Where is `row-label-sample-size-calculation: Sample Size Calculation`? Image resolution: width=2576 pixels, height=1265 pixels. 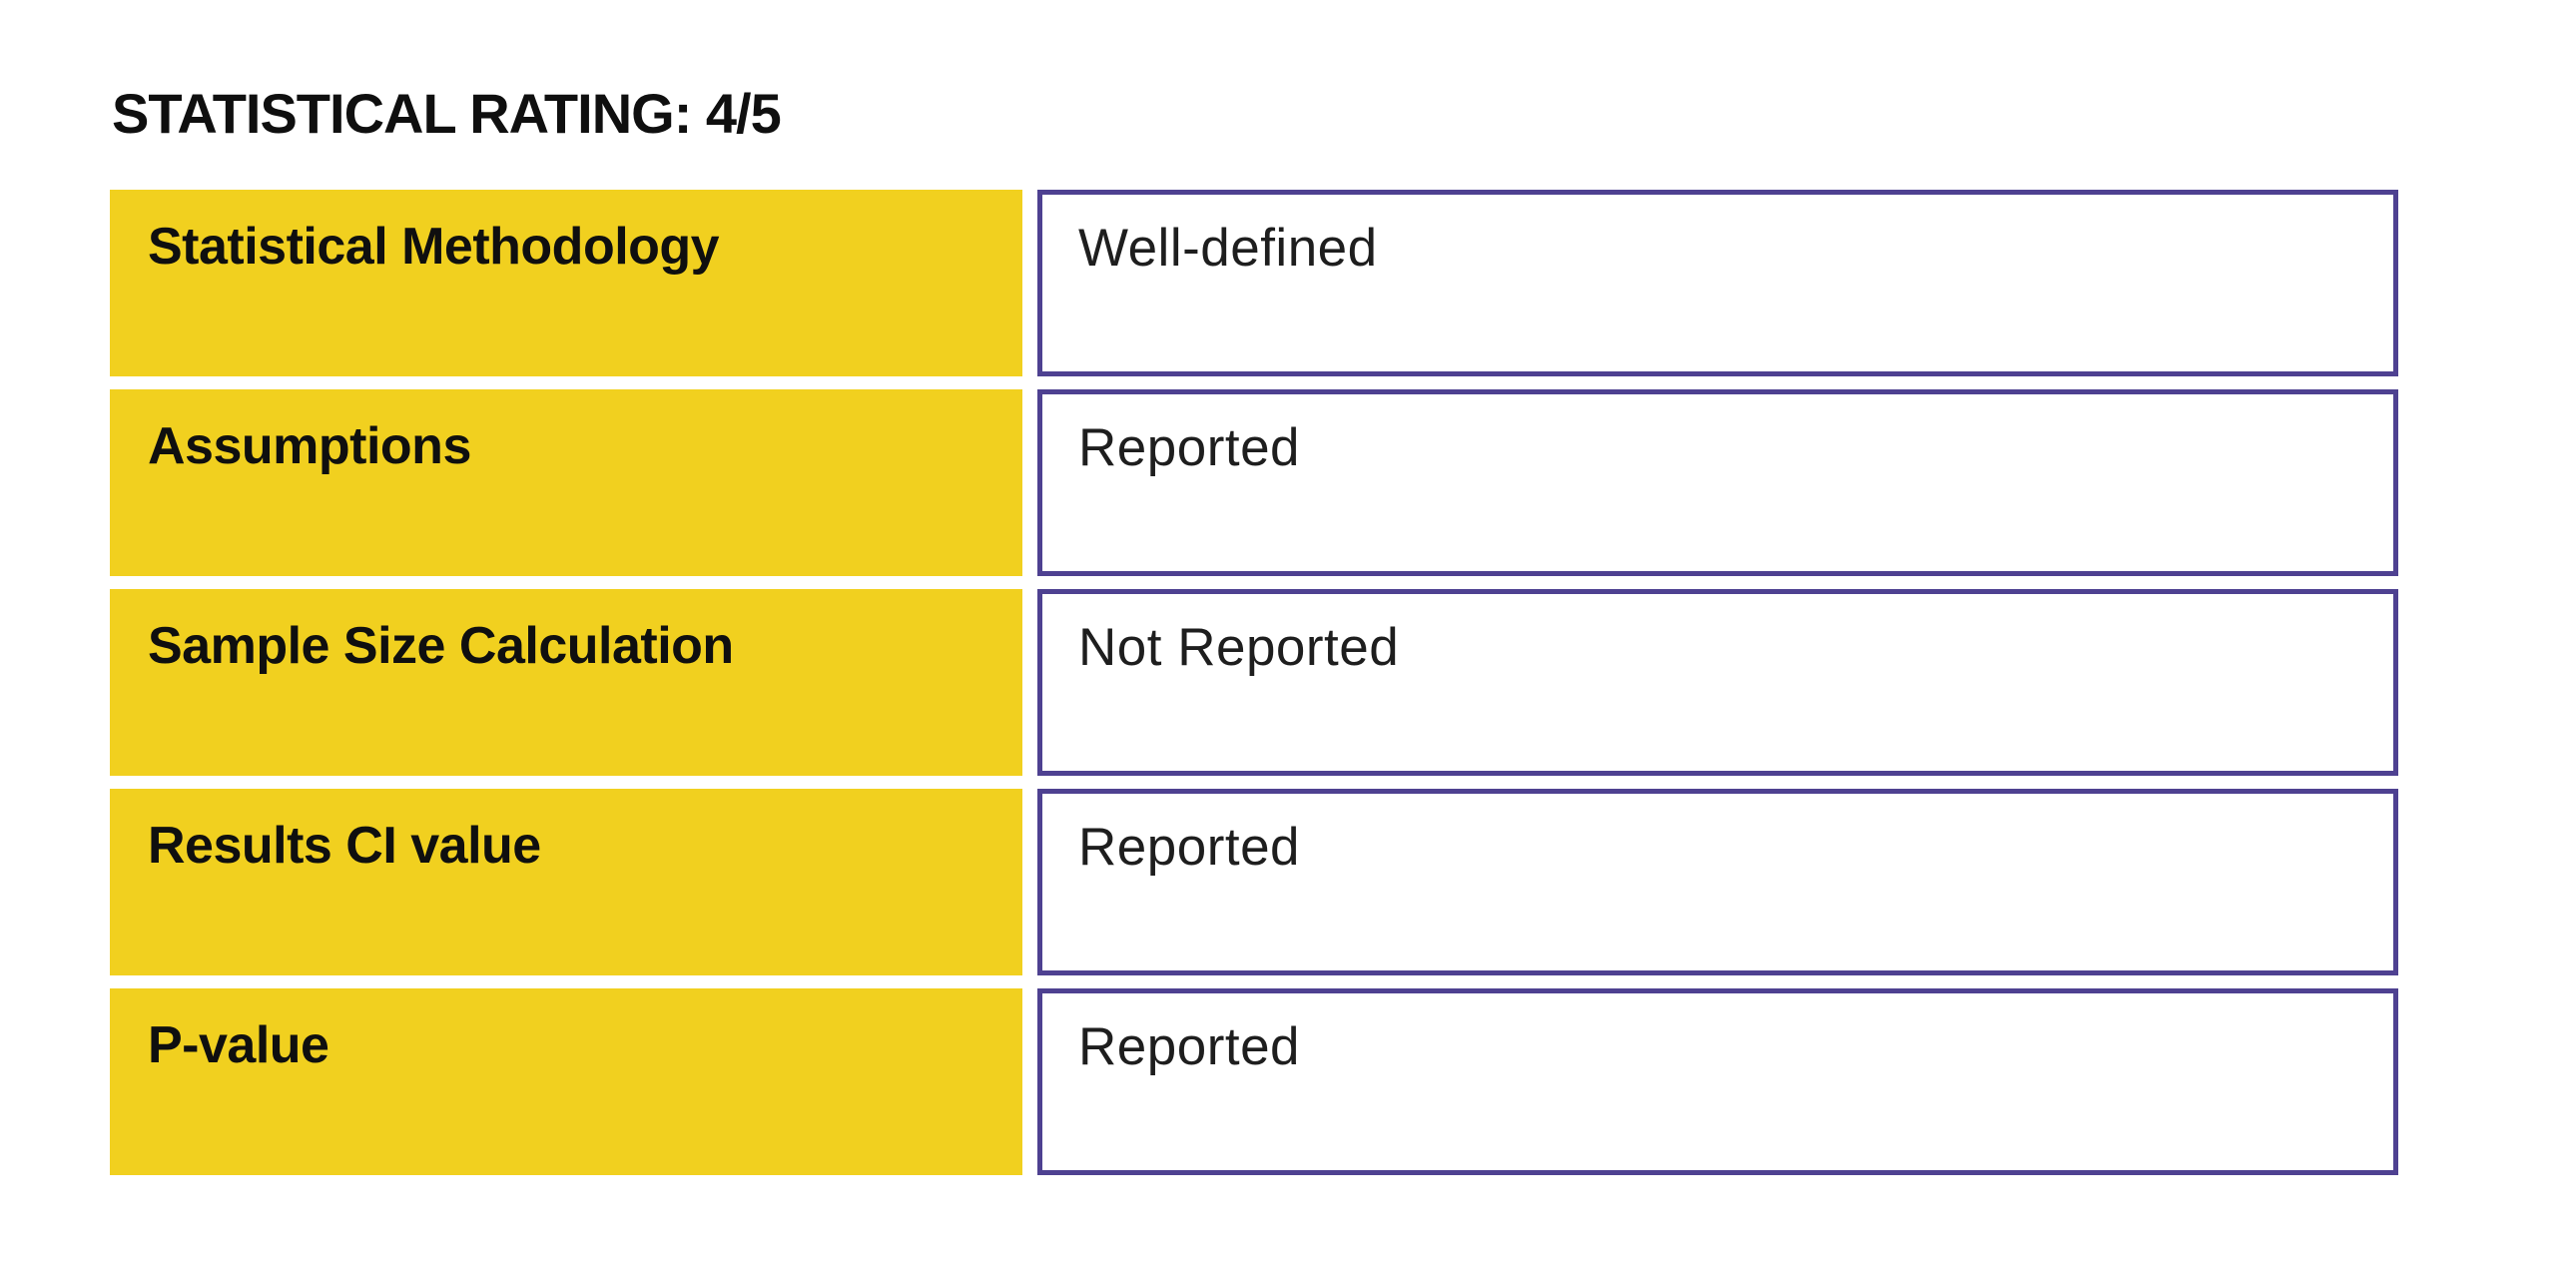 row-label-sample-size-calculation: Sample Size Calculation is located at coordinates (566, 683).